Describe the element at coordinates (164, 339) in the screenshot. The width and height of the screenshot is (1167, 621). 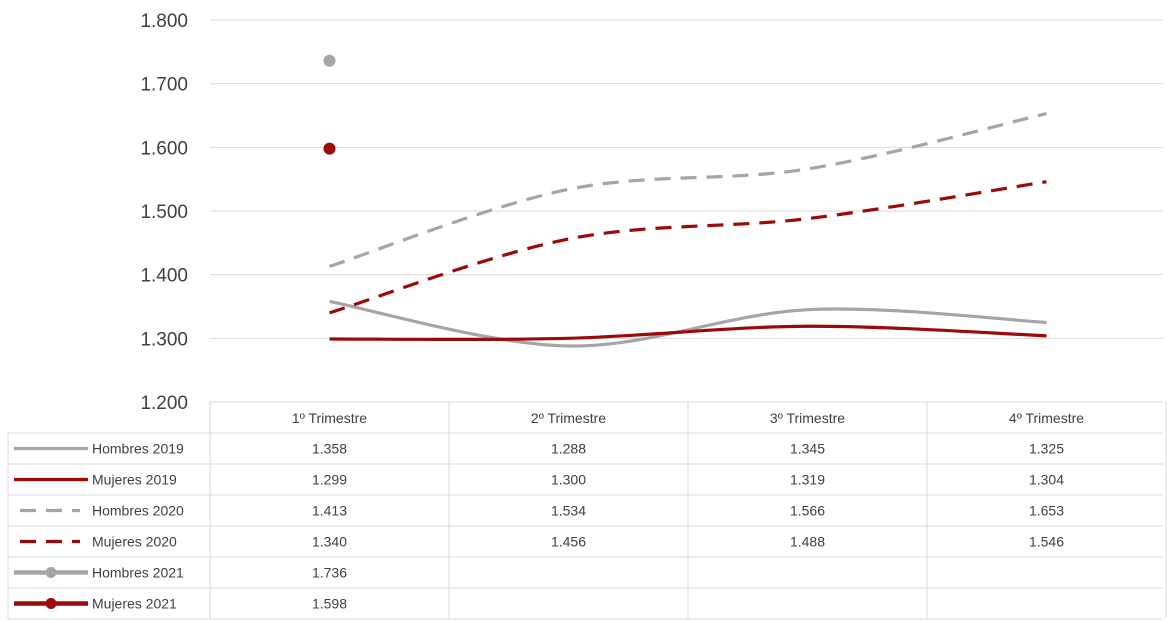
I see `y-tick-label: 1.300` at that location.